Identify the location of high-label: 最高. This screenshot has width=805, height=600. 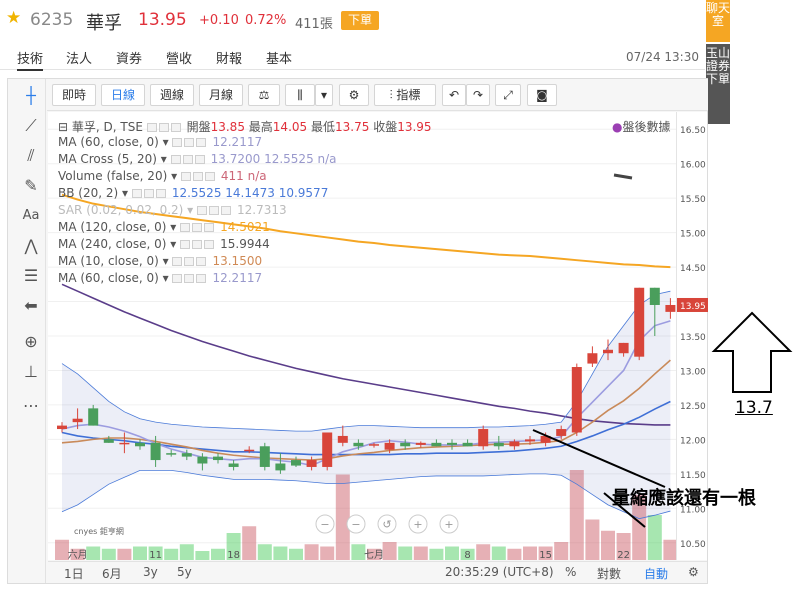
(260, 127).